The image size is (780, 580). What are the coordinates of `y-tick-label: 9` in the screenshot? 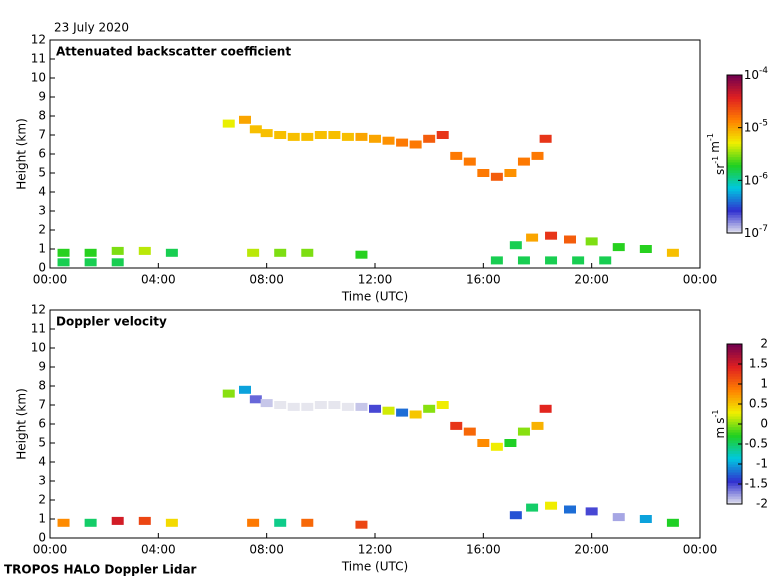 It's located at (42, 367).